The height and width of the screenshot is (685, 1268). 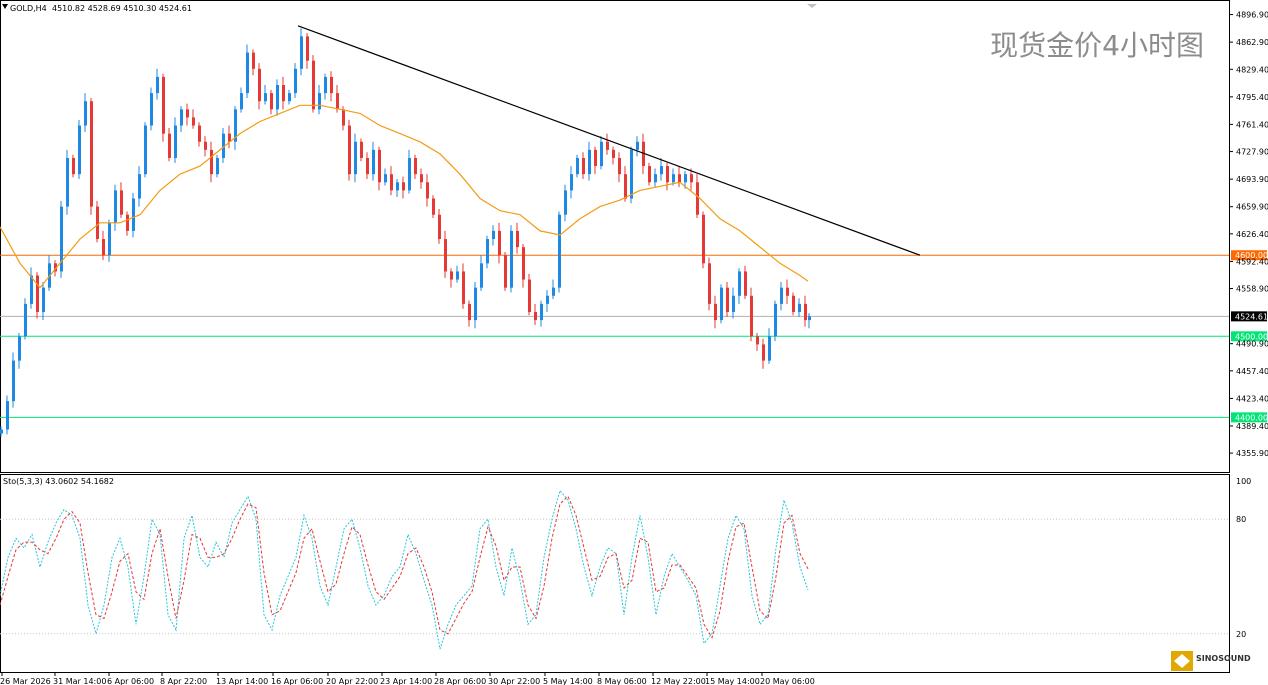 What do you see at coordinates (5, 6) in the screenshot?
I see `collapse-arrow-icon` at bounding box center [5, 6].